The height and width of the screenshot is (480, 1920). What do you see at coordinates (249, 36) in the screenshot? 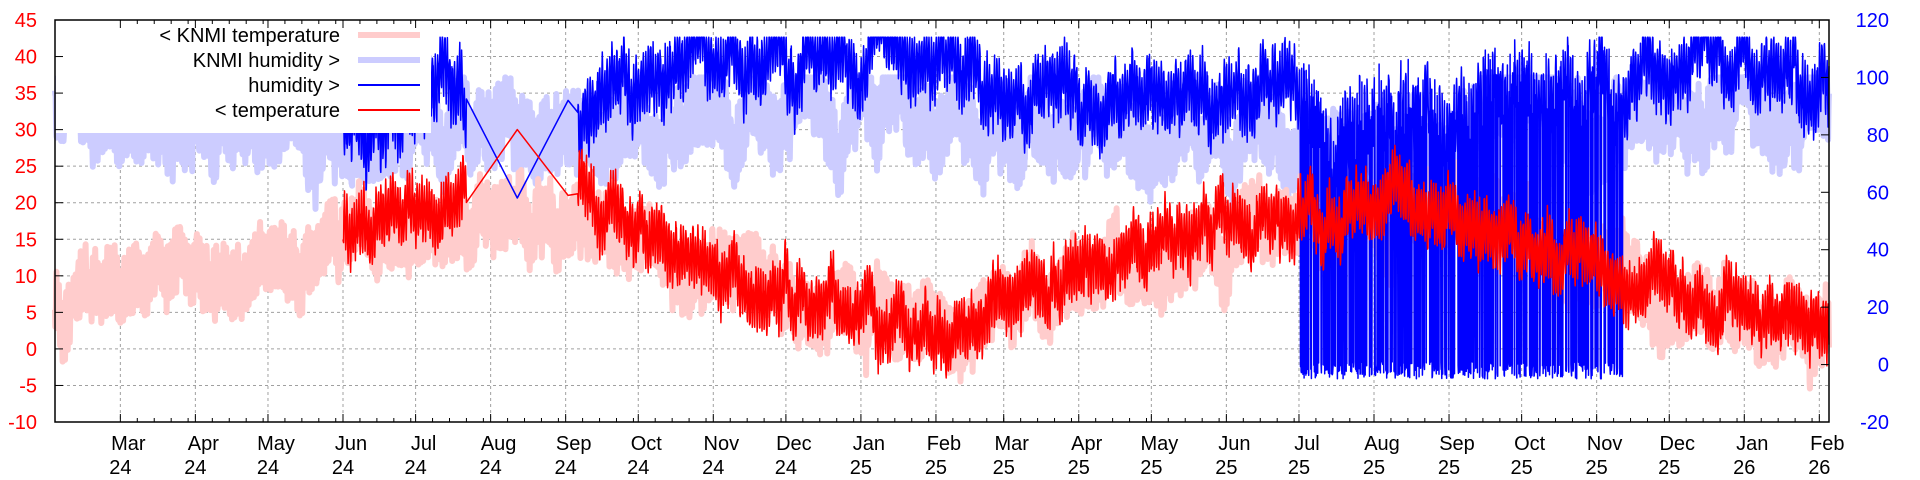
I see `legend-label: < KNMI temperature` at bounding box center [249, 36].